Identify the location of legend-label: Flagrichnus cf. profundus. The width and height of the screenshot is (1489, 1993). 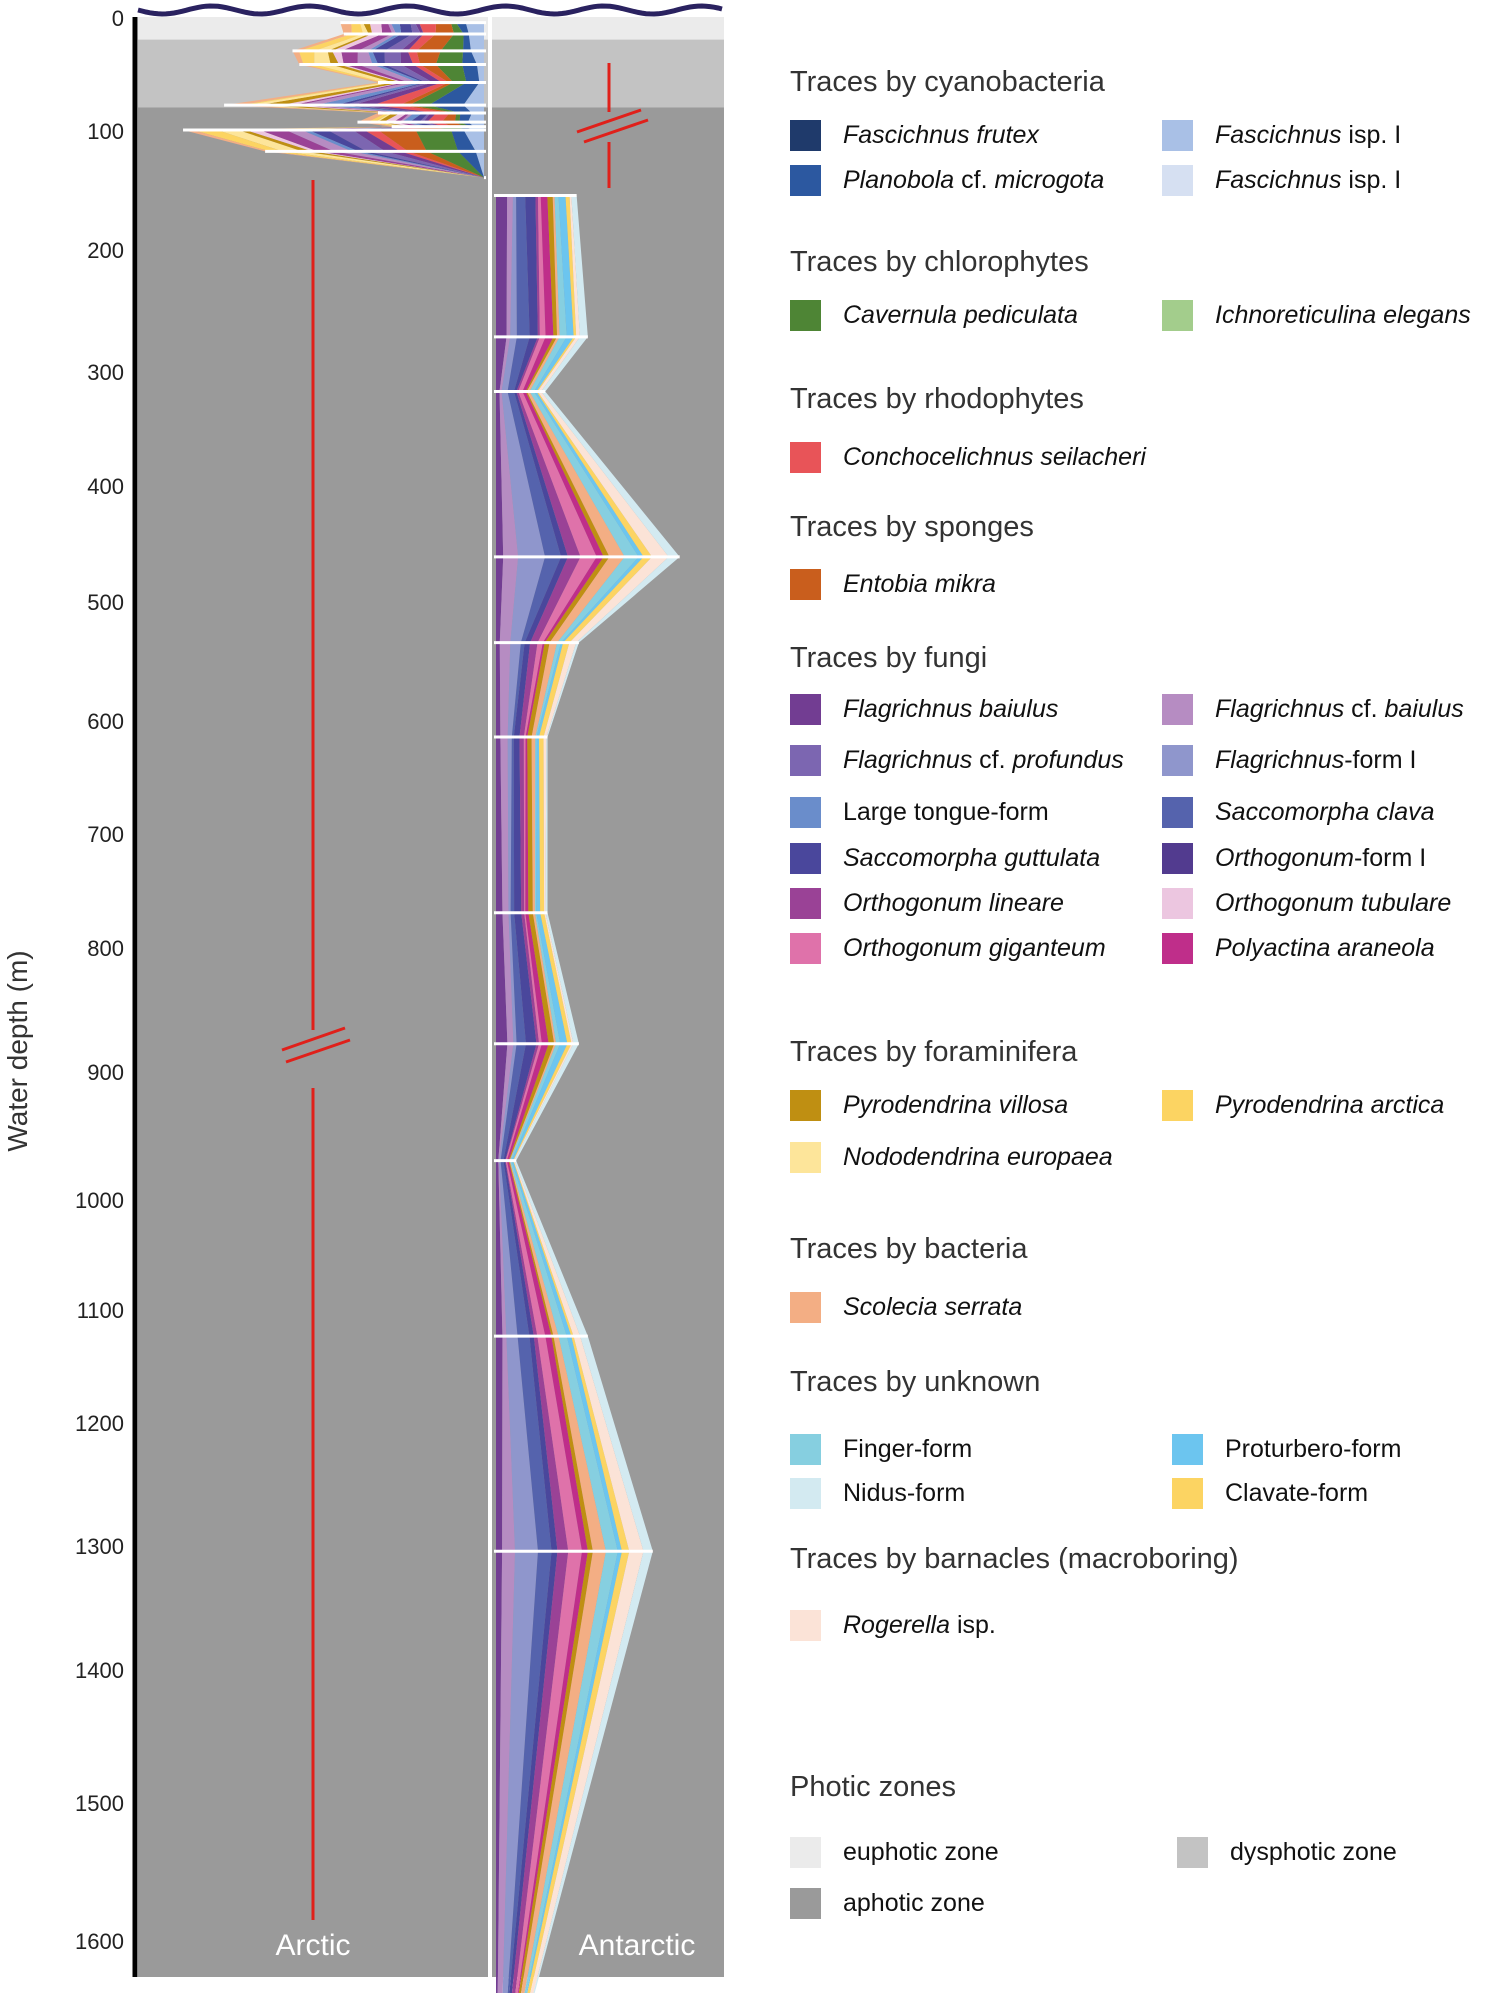
(983, 760).